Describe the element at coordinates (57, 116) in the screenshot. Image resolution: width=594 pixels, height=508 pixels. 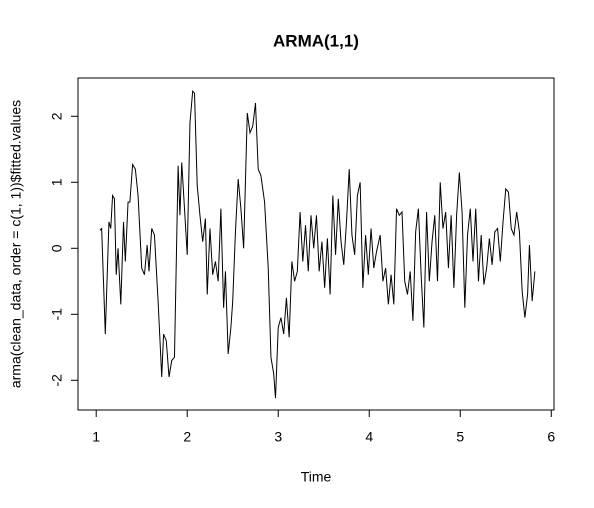
I see `y-tick-label: 2` at that location.